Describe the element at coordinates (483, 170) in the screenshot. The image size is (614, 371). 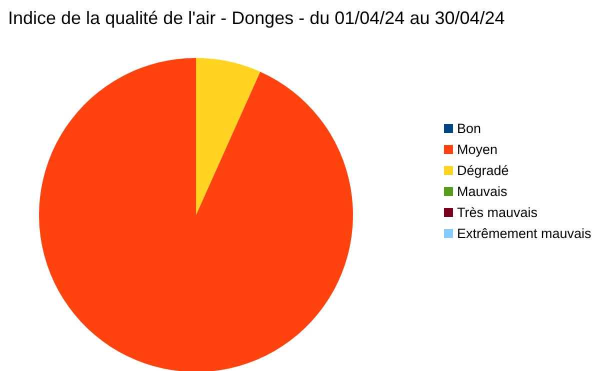
I see `legend-label: Dégradé` at that location.